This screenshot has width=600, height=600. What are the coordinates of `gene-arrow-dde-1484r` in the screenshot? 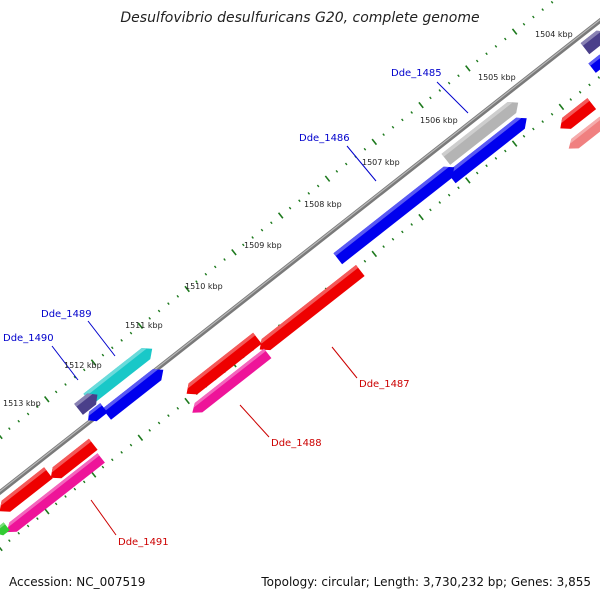 It's located at (578, 113).